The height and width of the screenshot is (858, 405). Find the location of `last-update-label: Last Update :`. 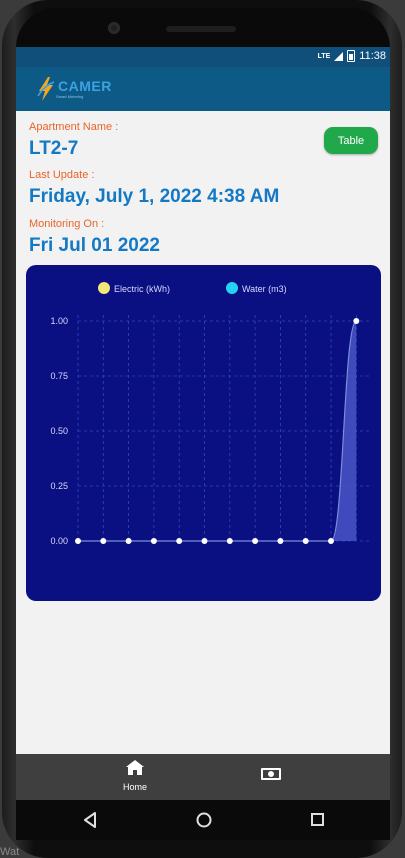

last-update-label: Last Update : is located at coordinates (62, 175).